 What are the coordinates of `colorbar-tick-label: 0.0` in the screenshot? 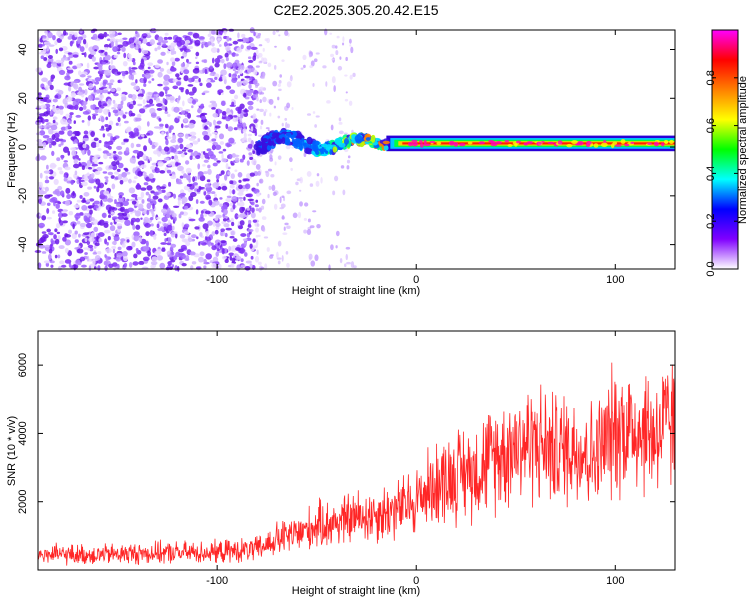 It's located at (711, 268).